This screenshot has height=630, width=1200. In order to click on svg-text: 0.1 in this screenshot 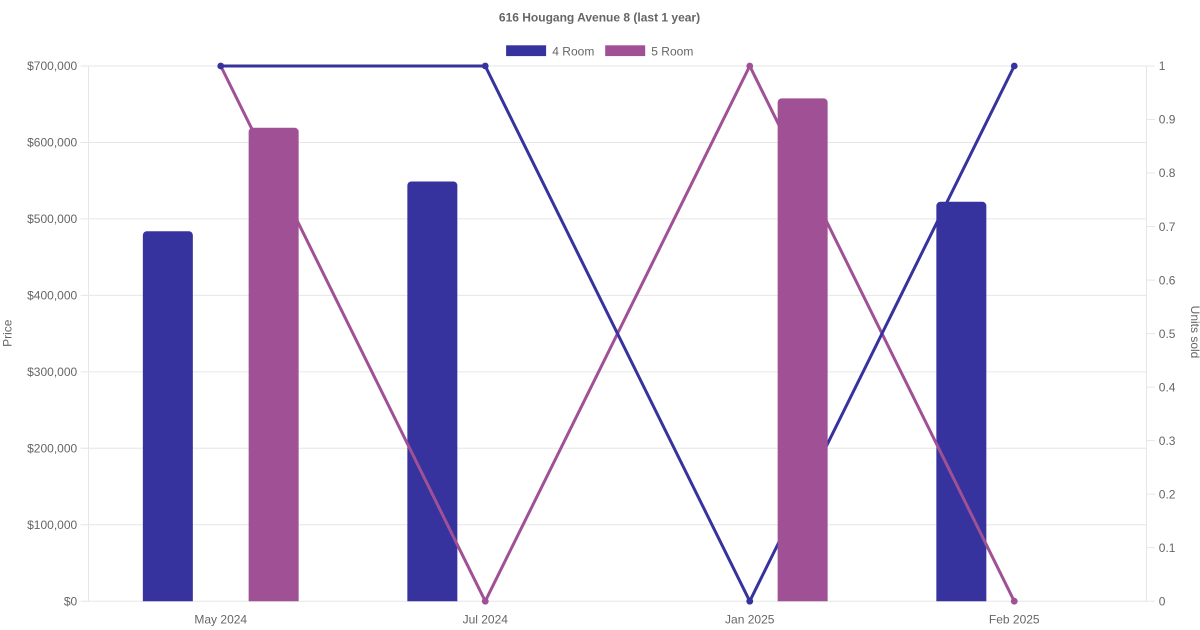, I will do `click(1167, 548)`.